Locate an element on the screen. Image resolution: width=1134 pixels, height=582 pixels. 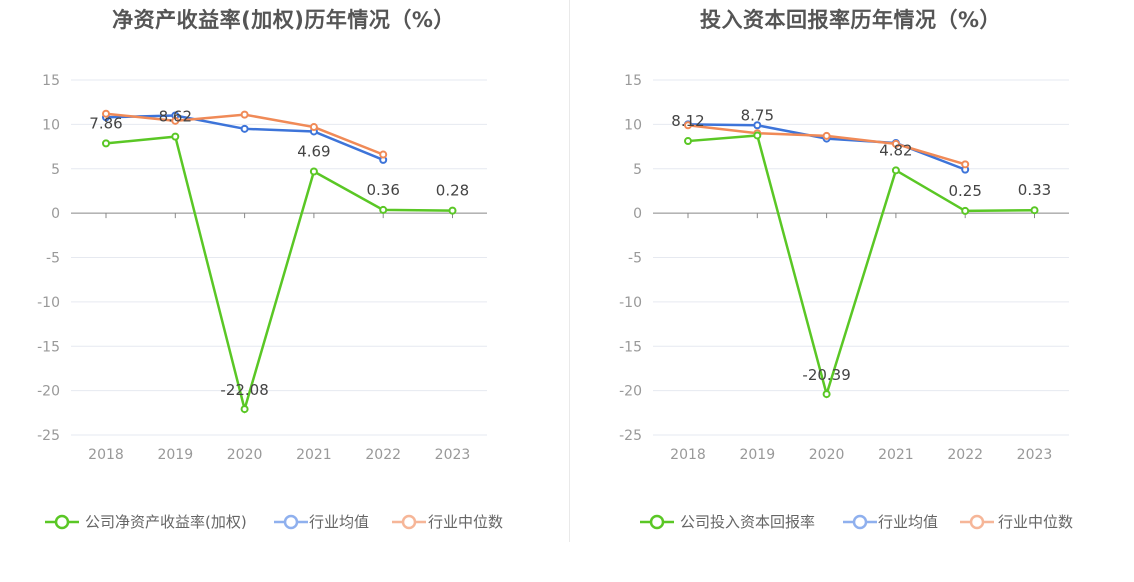
legend-item: 公司投入资本回报率 is located at coordinates (727, 522).